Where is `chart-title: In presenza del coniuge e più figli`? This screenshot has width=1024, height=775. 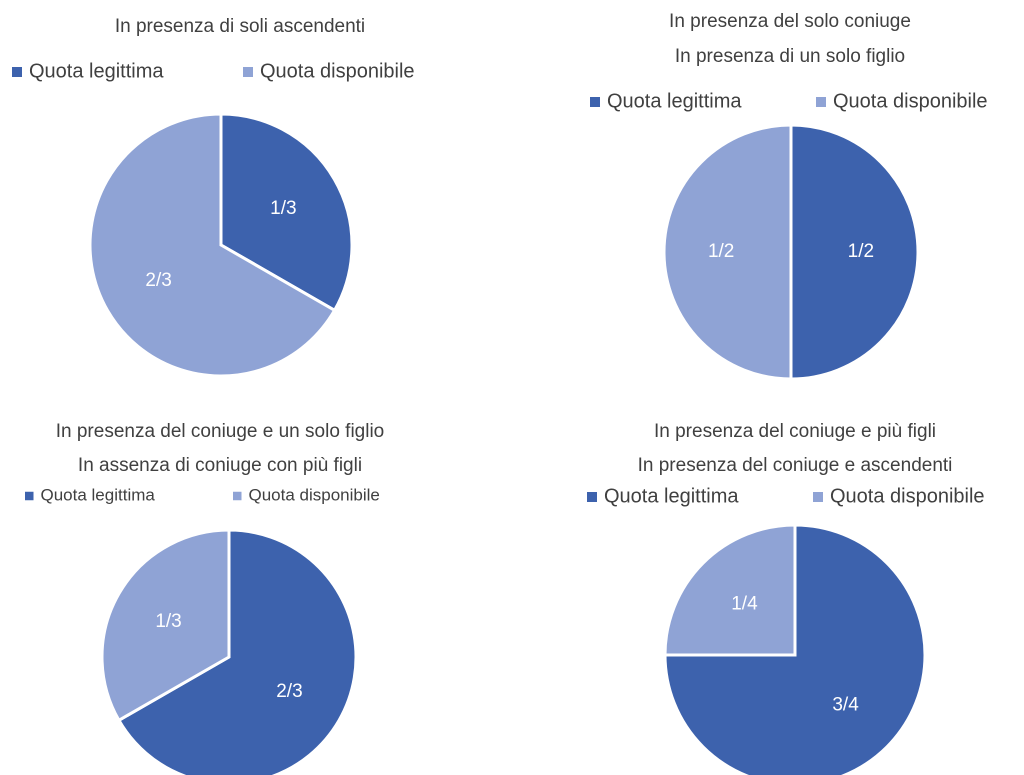 chart-title: In presenza del coniuge e più figli is located at coordinates (795, 431).